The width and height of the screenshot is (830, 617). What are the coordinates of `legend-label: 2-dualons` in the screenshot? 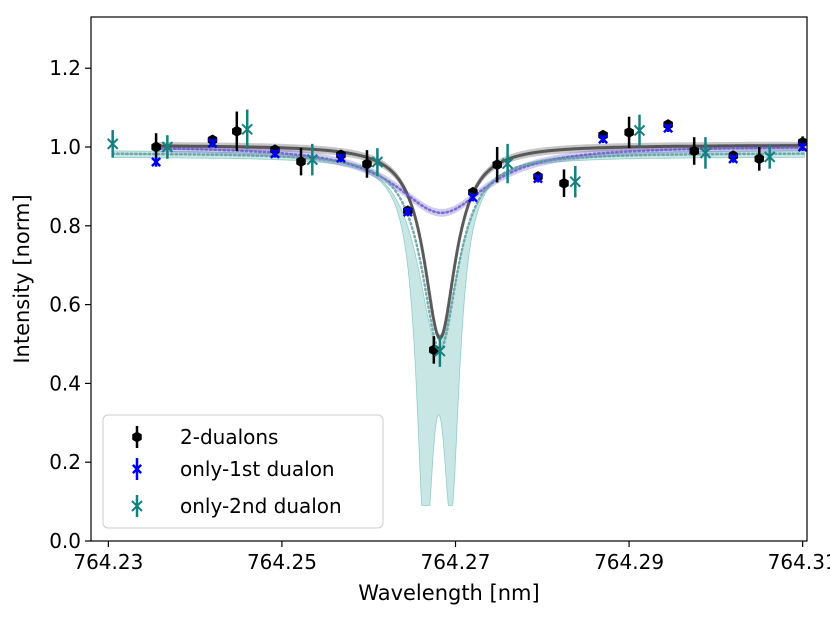 It's located at (229, 437).